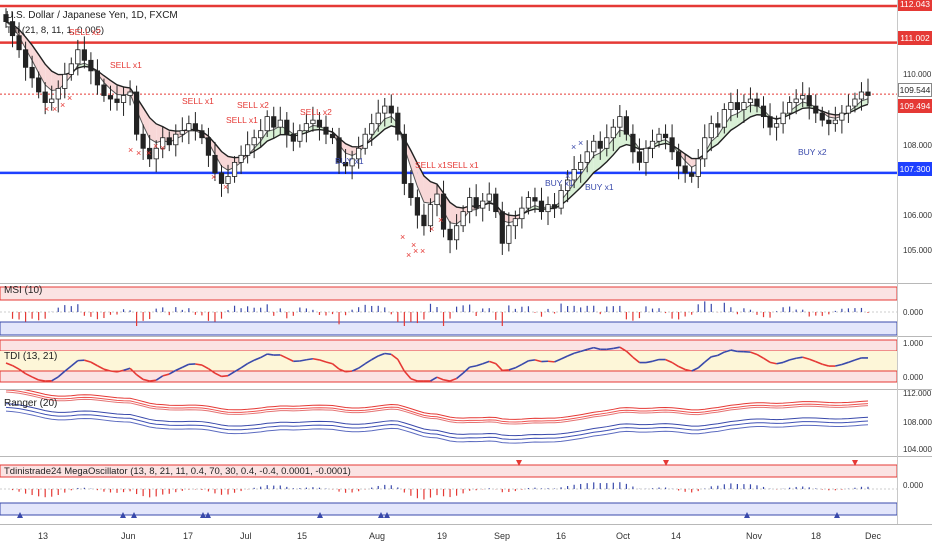 This screenshot has width=932, height=550. Describe the element at coordinates (913, 377) in the screenshot. I see `tdi-axis-0: 0.000` at that location.